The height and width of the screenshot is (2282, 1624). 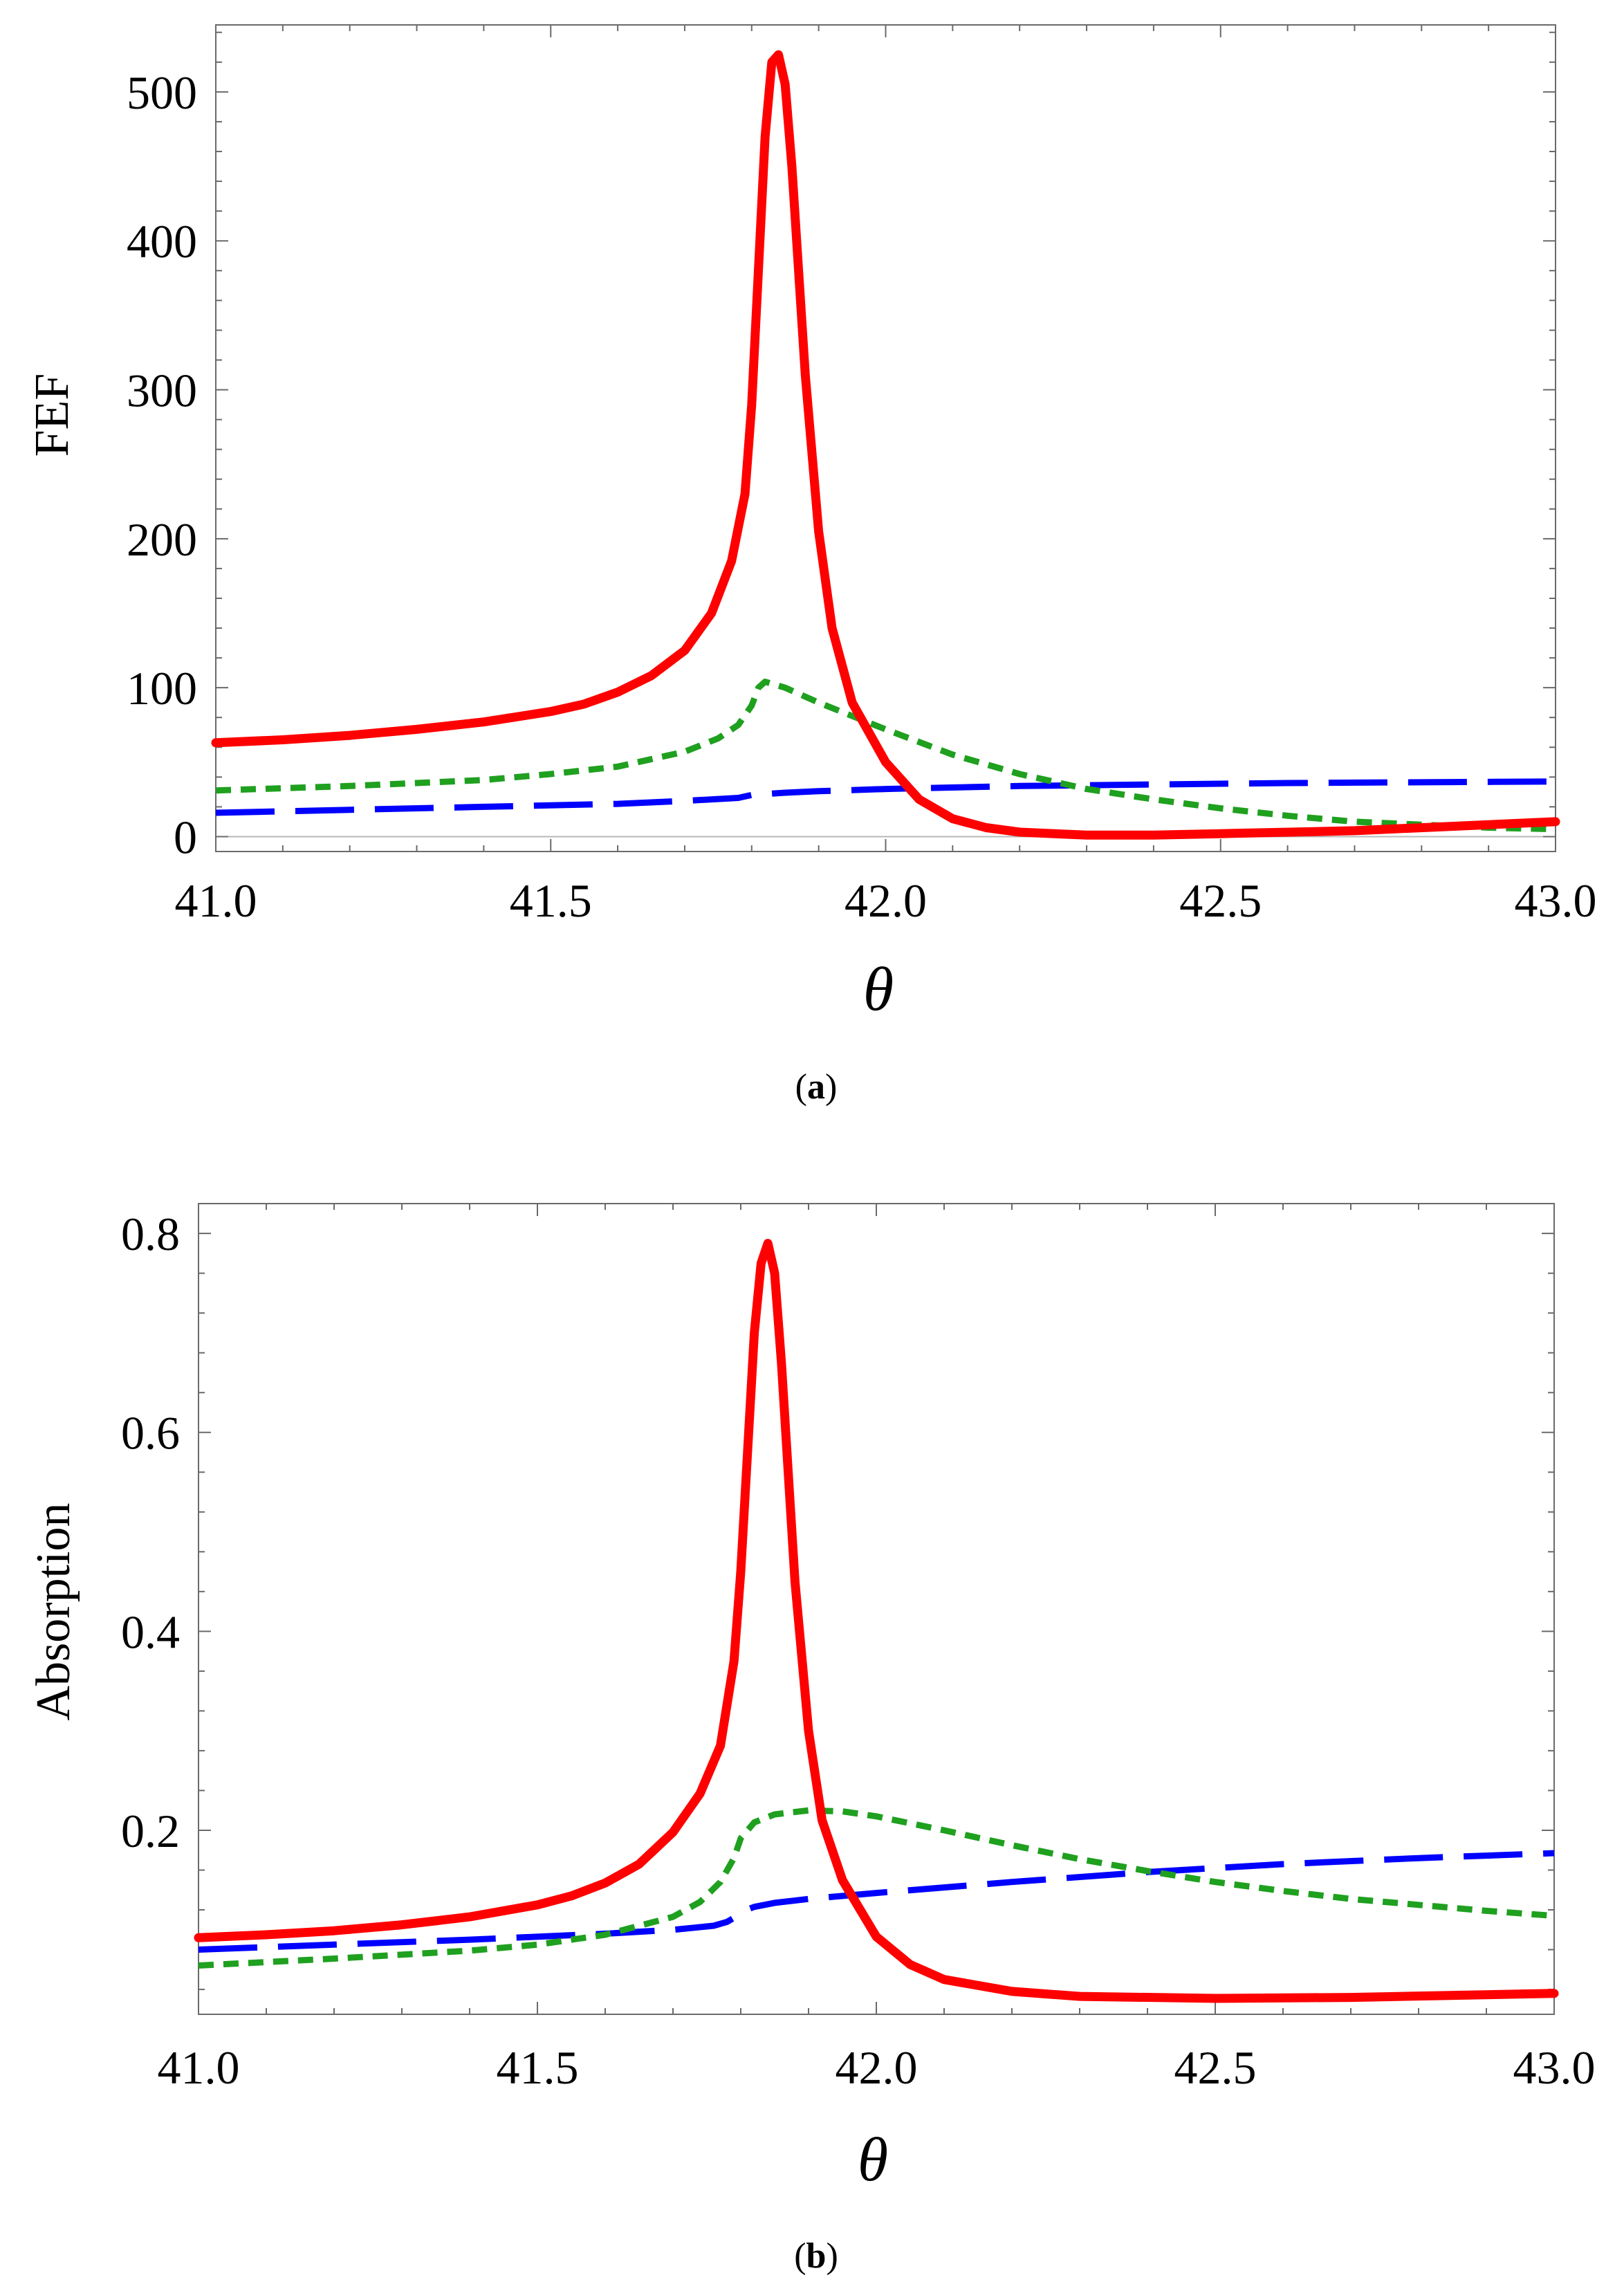 I want to click on panel-b-y-tick-label: 0.4, so click(x=150, y=1631).